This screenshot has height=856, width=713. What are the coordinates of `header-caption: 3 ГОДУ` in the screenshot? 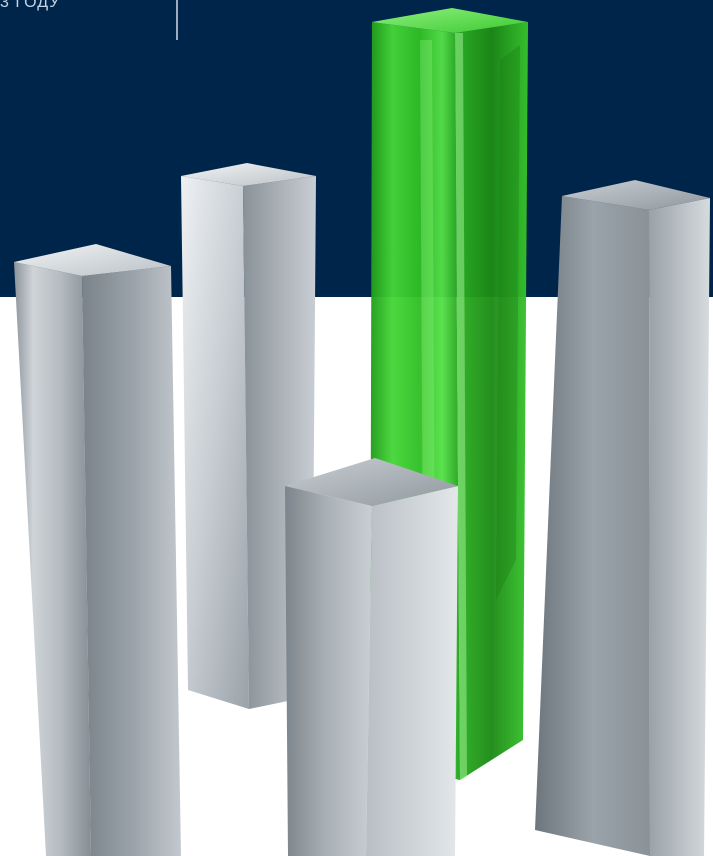 It's located at (30, 5).